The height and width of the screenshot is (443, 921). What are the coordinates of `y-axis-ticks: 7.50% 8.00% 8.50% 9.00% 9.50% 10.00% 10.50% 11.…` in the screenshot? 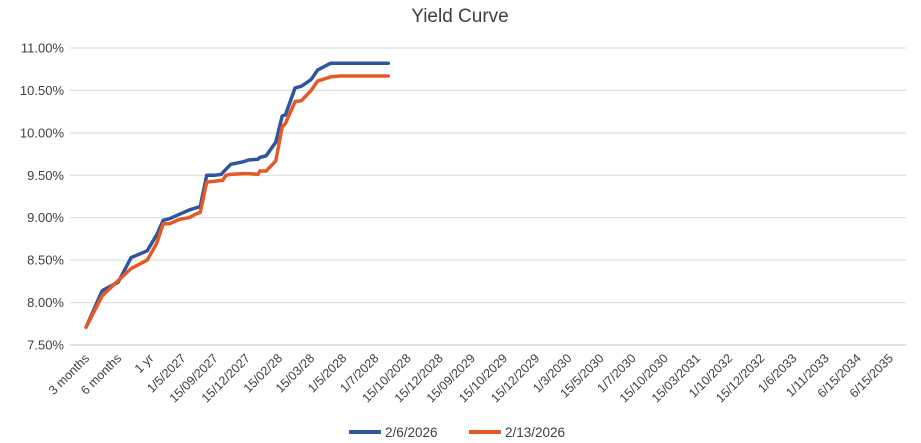 It's located at (42, 197).